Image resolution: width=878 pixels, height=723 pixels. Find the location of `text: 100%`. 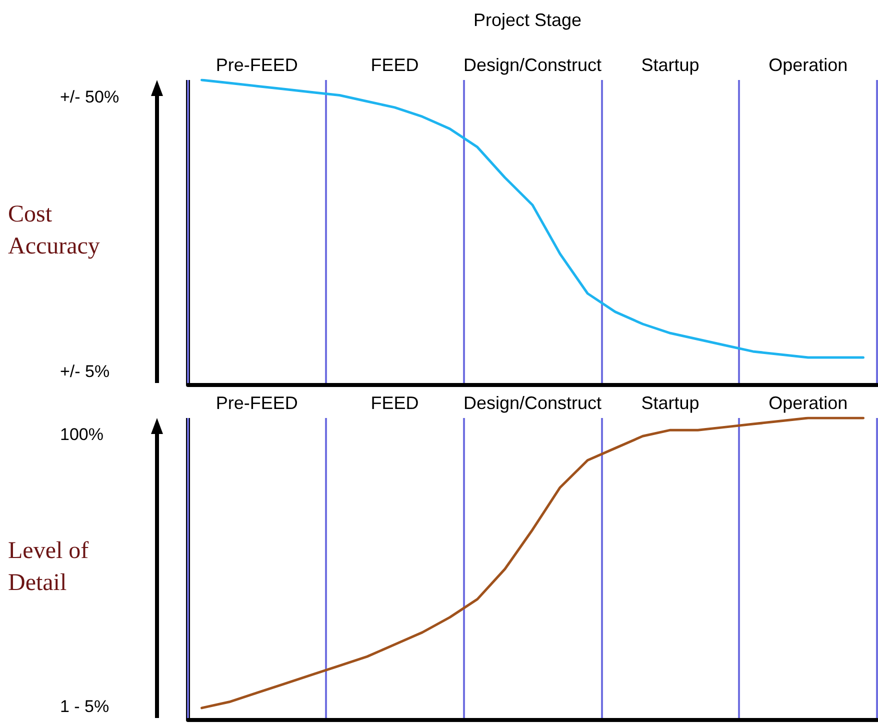

text: 100% is located at coordinates (82, 434).